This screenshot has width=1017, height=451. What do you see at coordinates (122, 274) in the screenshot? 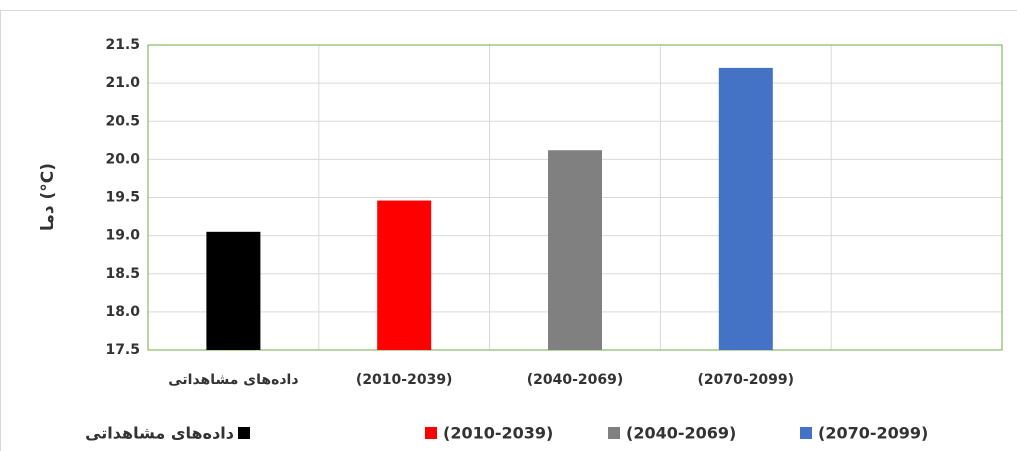
I see `y-tick-label: 18.5` at bounding box center [122, 274].